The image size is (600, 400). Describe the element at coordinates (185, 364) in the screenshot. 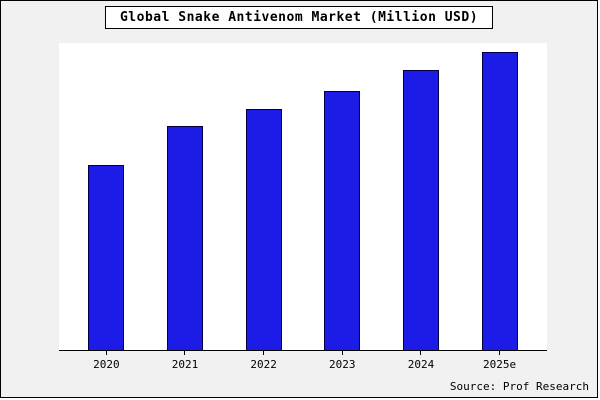

I see `x-tick-label: 2021` at that location.